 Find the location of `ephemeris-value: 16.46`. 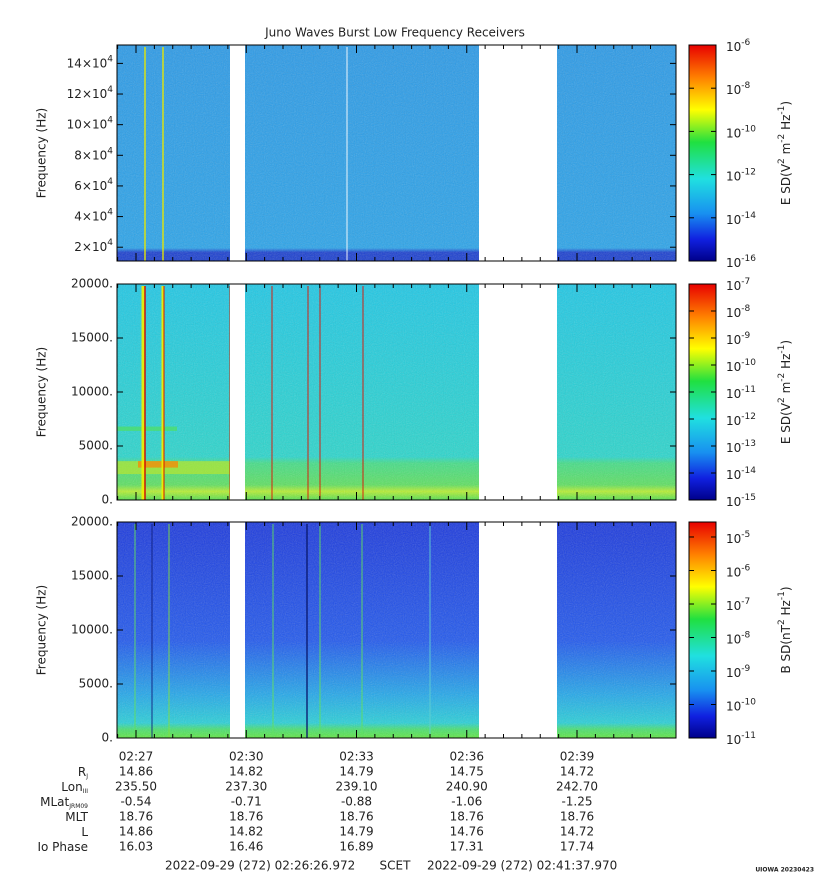

ephemeris-value: 16.46 is located at coordinates (246, 847).